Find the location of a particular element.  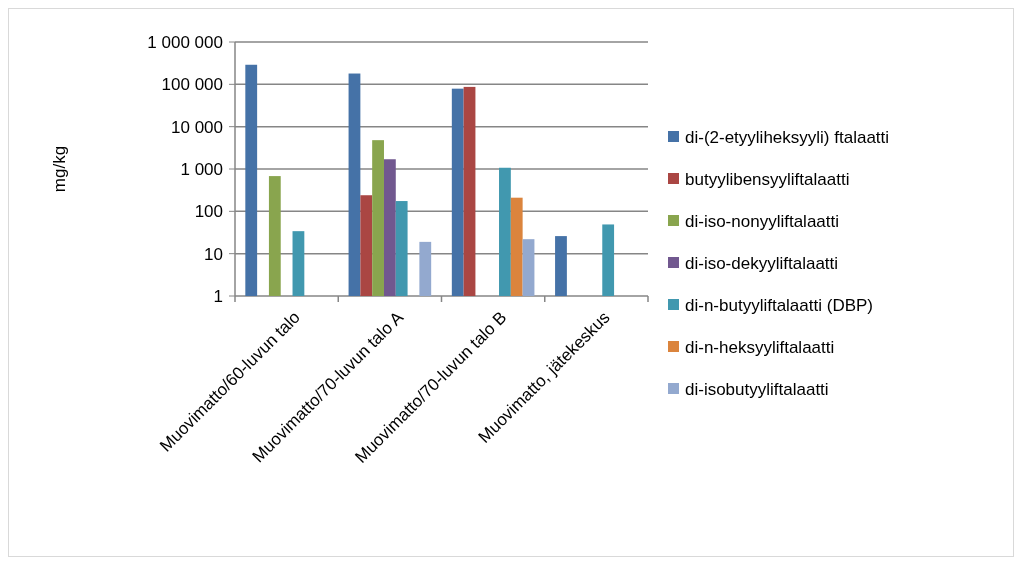

y-tick-label: 1 is located at coordinates (218, 296).